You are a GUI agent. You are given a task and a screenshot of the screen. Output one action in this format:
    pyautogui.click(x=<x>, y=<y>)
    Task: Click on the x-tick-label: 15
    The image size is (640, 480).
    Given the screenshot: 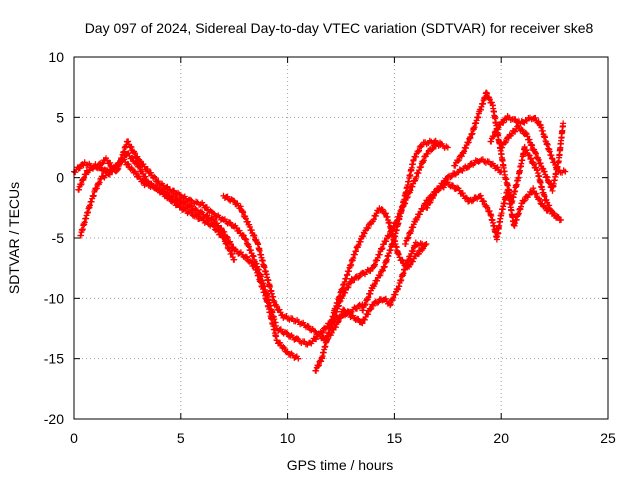 What is the action you would take?
    pyautogui.click(x=395, y=438)
    